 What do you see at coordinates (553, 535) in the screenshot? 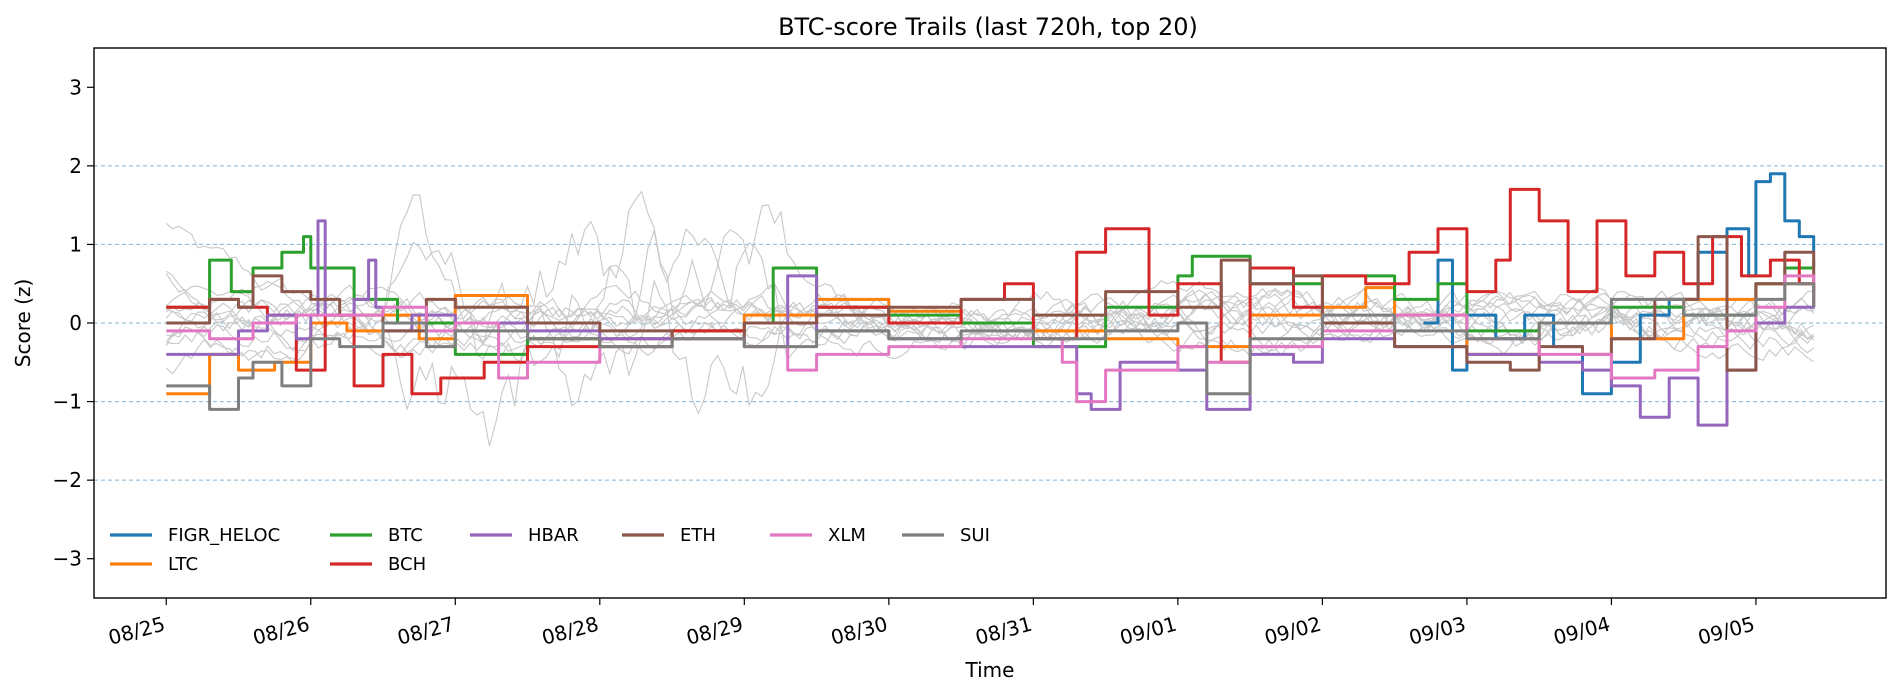
I see `legend-label: HBAR` at bounding box center [553, 535].